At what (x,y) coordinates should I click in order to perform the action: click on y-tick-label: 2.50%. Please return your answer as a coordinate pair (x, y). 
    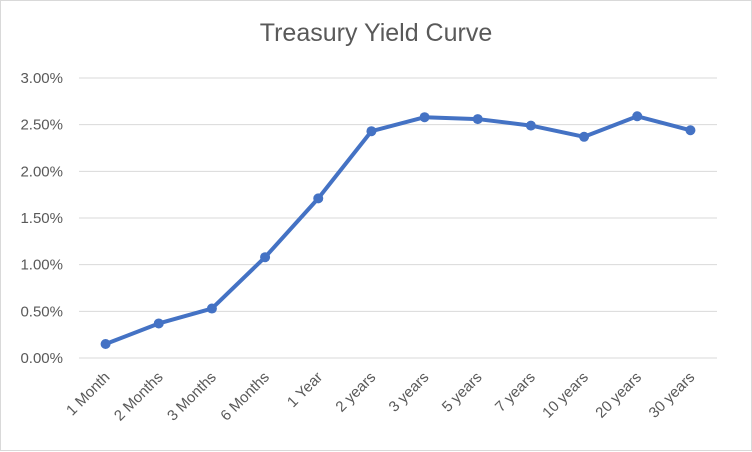
    Looking at the image, I should click on (41, 125).